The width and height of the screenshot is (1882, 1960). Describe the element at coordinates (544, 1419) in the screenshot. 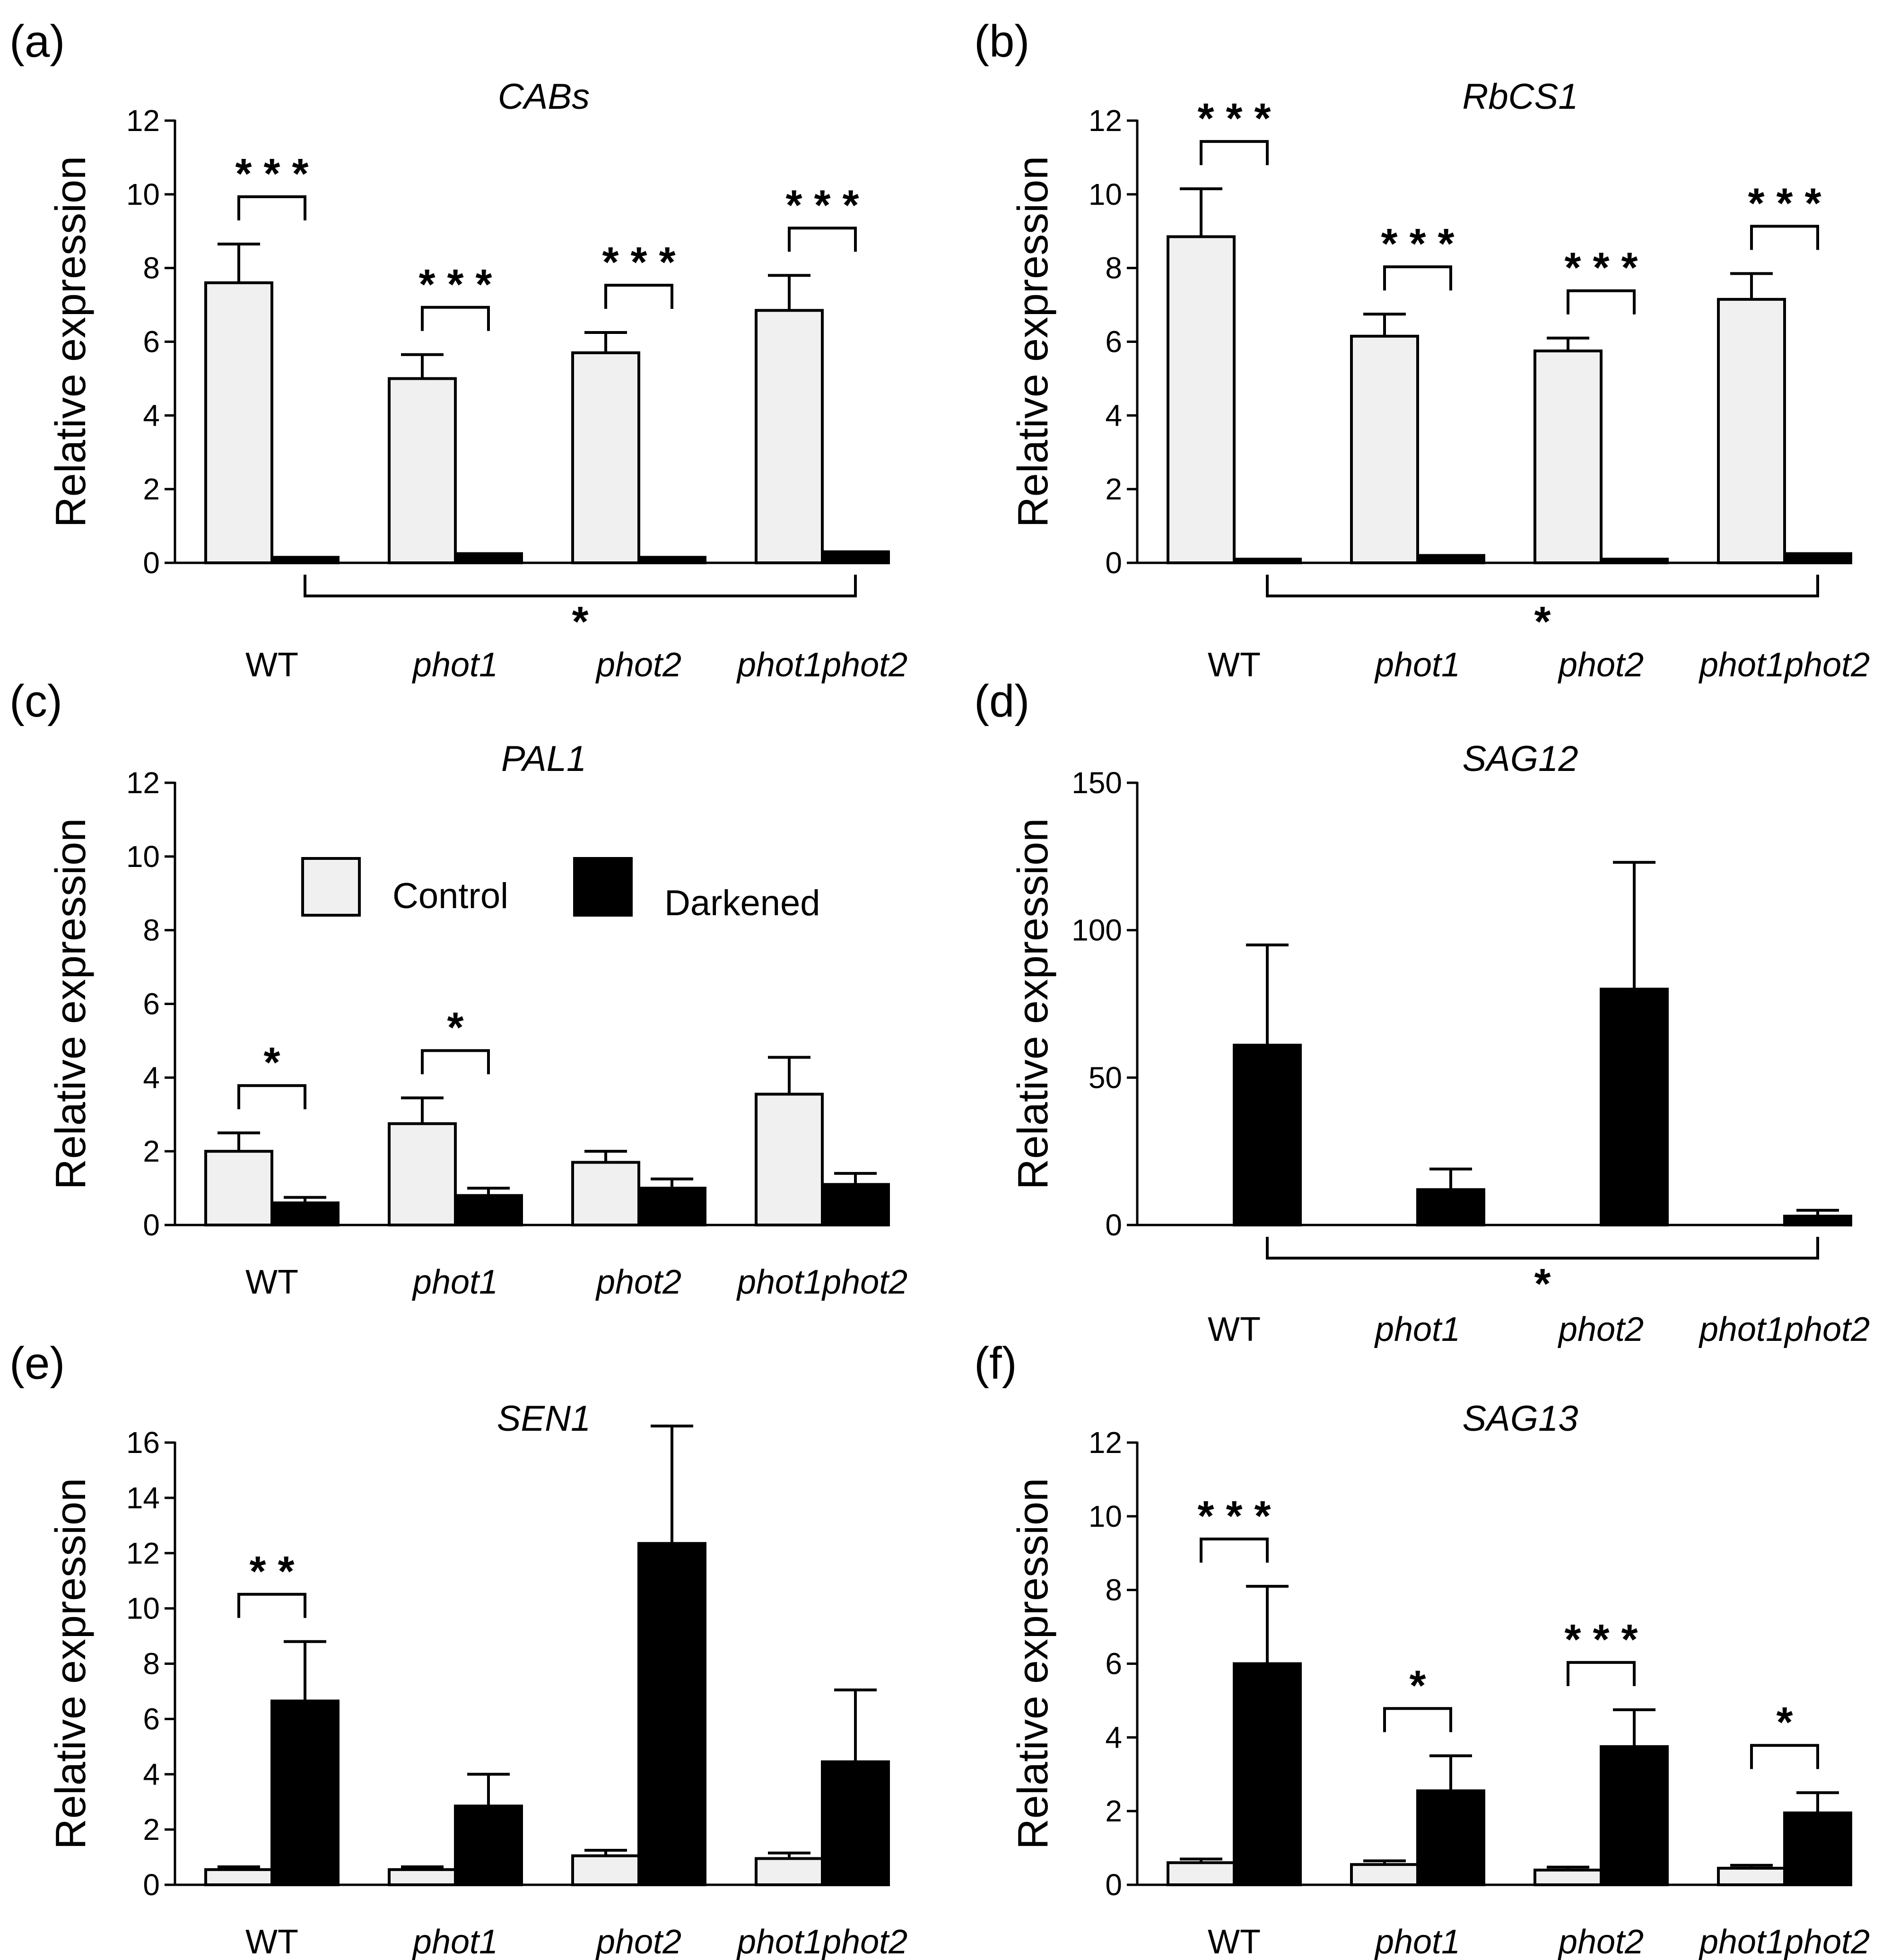

I see `chart-title: SEN1` at that location.